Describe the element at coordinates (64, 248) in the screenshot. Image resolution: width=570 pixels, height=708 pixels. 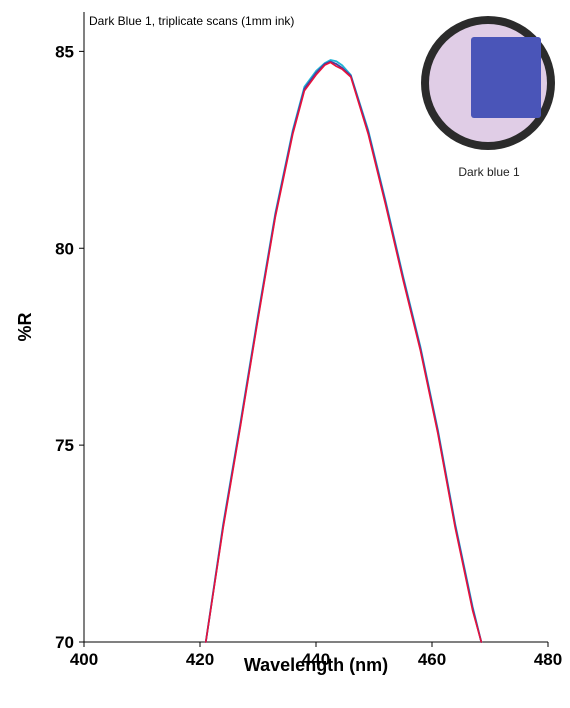
I see `y-tick-label: 80` at that location.